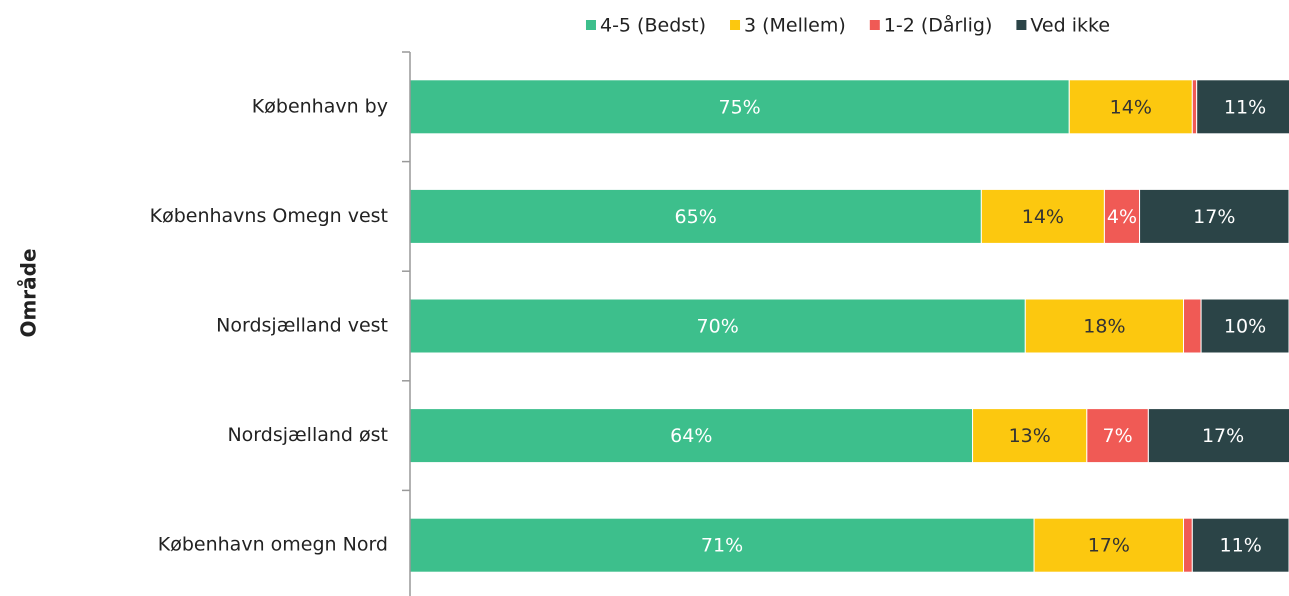 This screenshot has height=596, width=1289. I want to click on data-label: 71%, so click(722, 546).